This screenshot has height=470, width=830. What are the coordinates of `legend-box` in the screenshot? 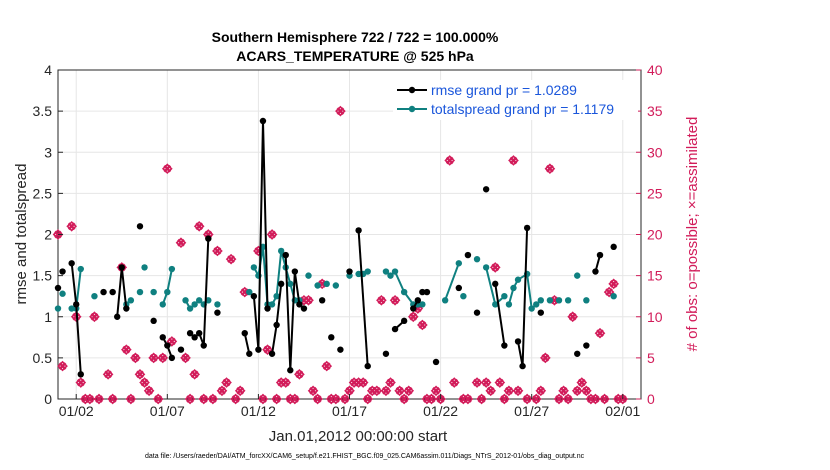 It's located at (515, 100).